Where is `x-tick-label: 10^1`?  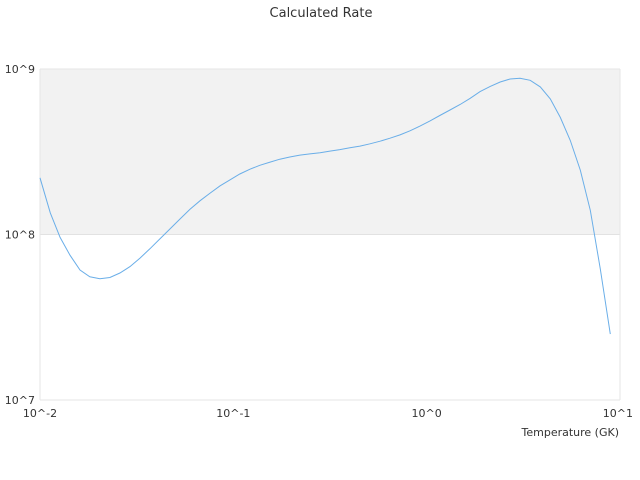
x-tick-label: 10^1 is located at coordinates (618, 413).